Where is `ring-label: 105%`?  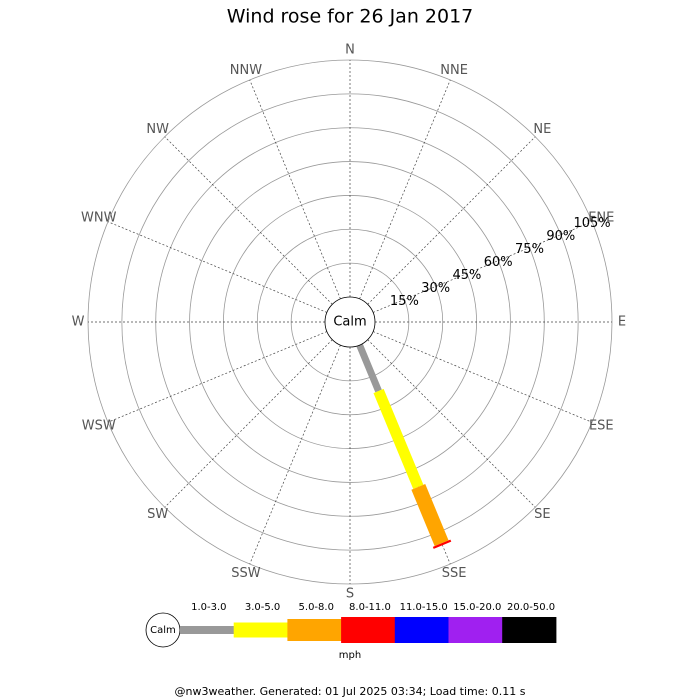 ring-label: 105% is located at coordinates (591, 223).